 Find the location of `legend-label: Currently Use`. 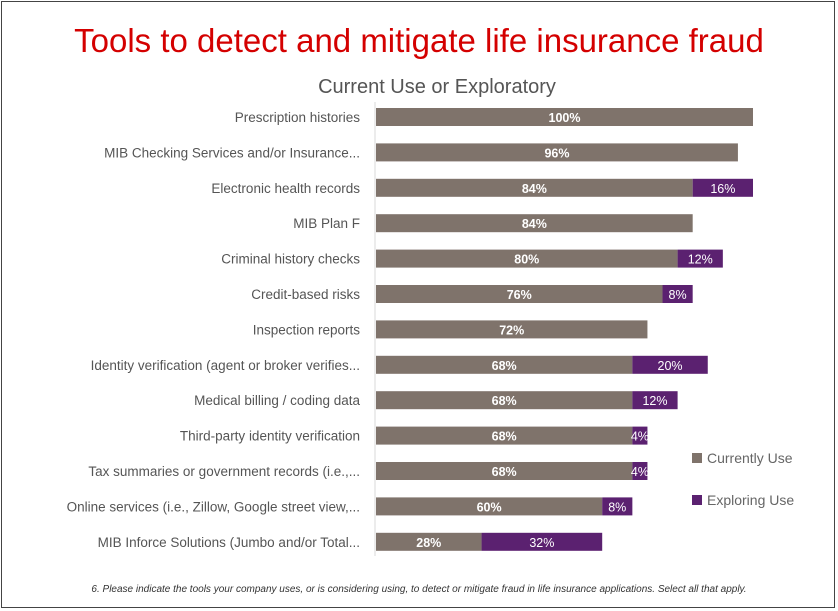

legend-label: Currently Use is located at coordinates (750, 458).